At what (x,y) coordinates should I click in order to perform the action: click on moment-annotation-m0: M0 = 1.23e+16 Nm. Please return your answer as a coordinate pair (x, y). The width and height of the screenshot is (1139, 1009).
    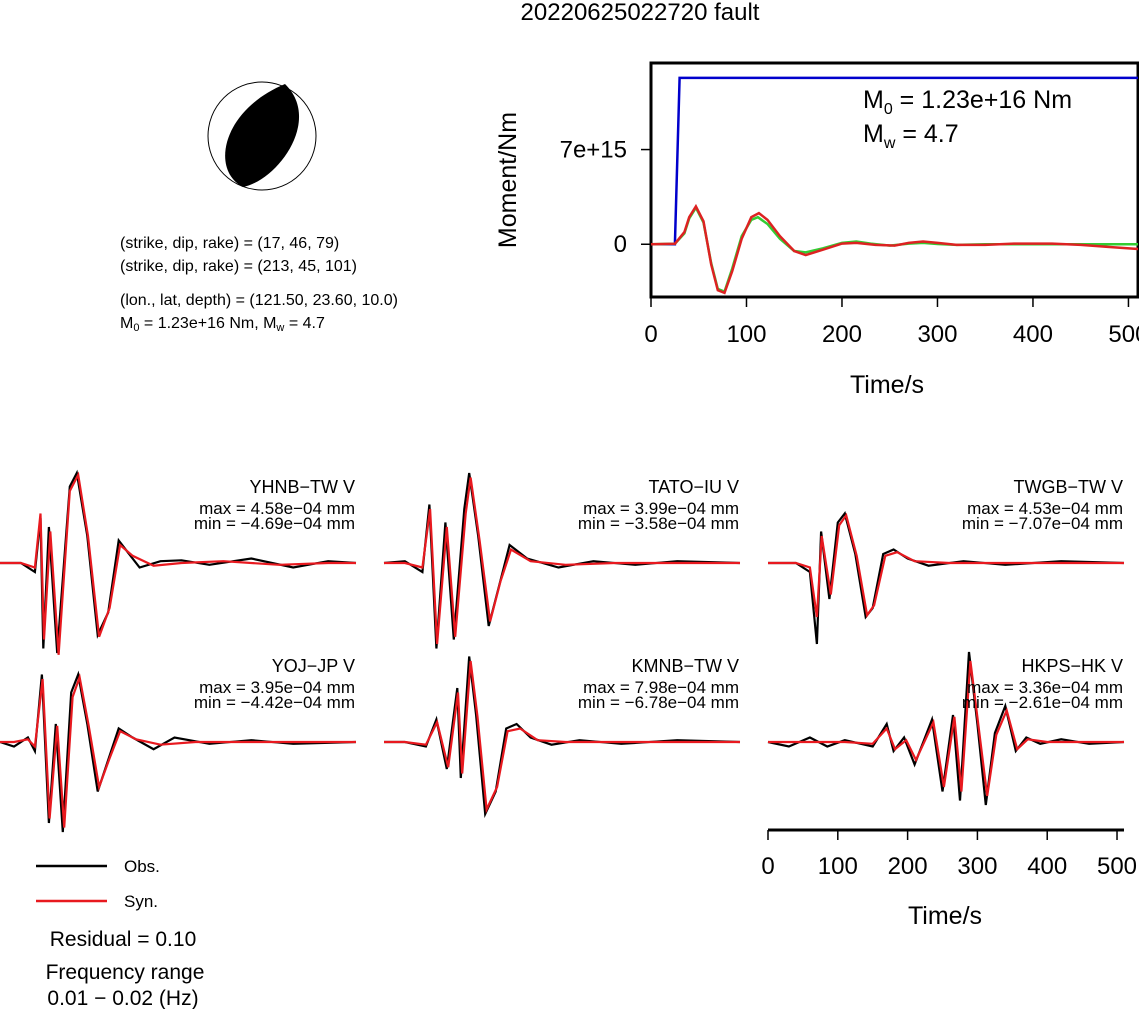
    Looking at the image, I should click on (967, 102).